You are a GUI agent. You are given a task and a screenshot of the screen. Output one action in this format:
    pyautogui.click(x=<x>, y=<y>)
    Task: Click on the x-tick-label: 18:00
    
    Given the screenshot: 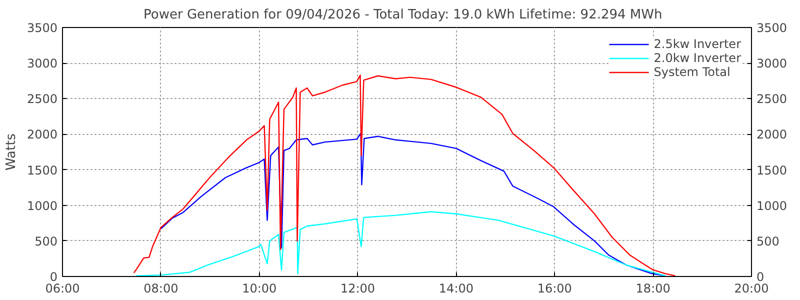 What is the action you would take?
    pyautogui.click(x=653, y=289)
    